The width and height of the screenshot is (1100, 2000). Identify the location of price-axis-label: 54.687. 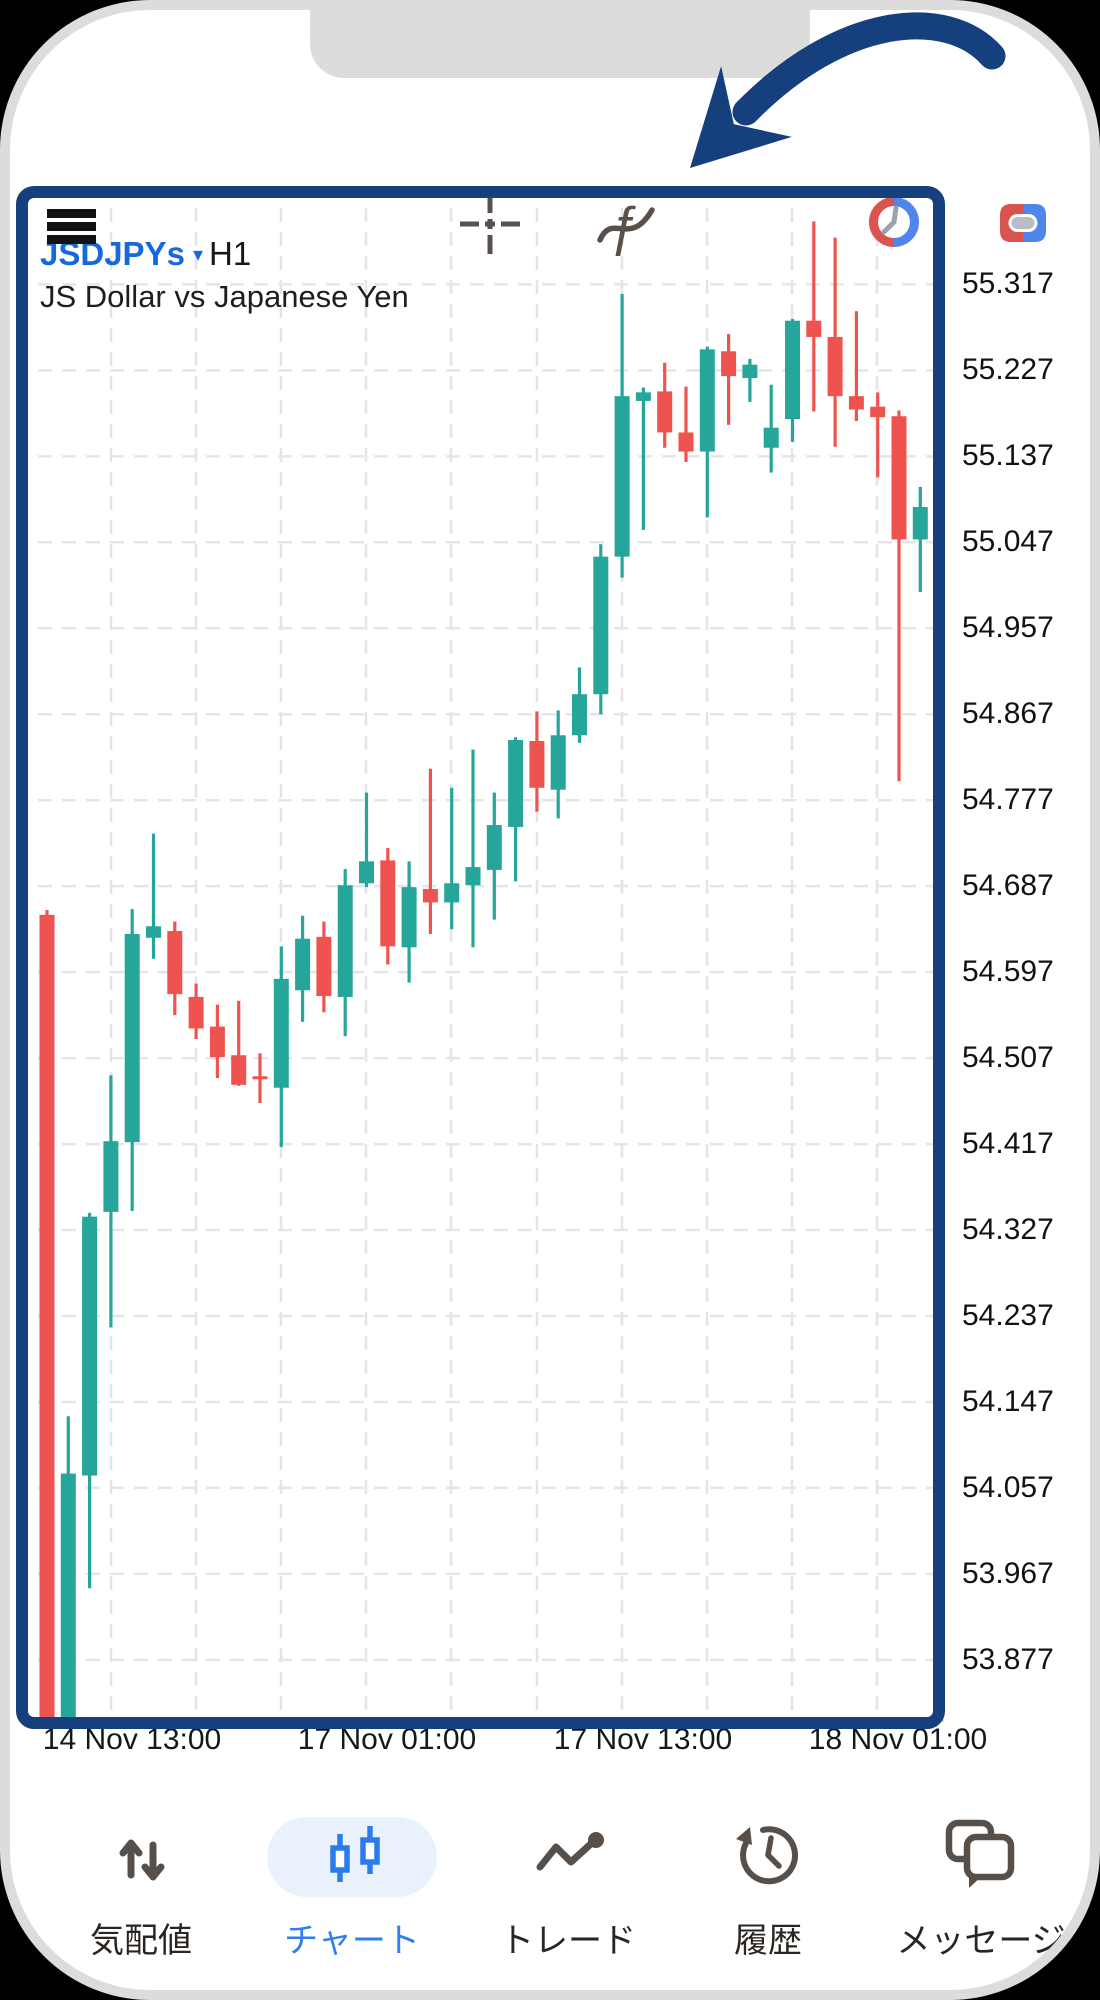
(1008, 886).